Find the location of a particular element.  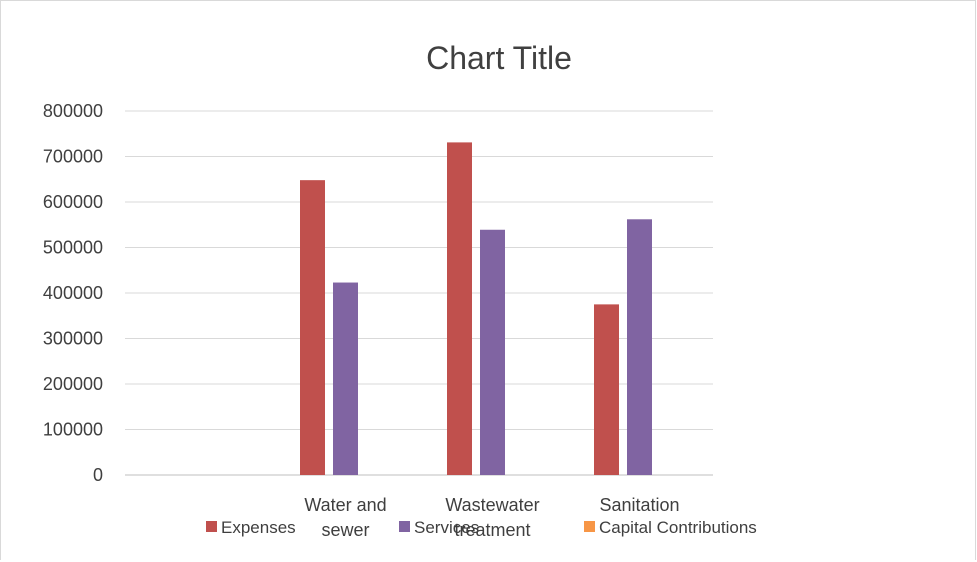

y-tick-label: 100000 is located at coordinates (73, 430).